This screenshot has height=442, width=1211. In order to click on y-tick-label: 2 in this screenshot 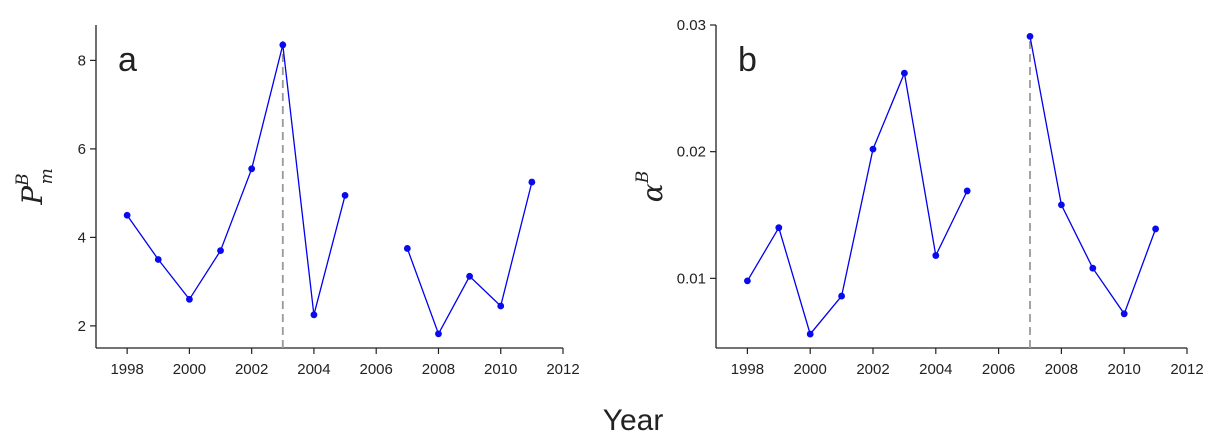, I will do `click(82, 326)`.